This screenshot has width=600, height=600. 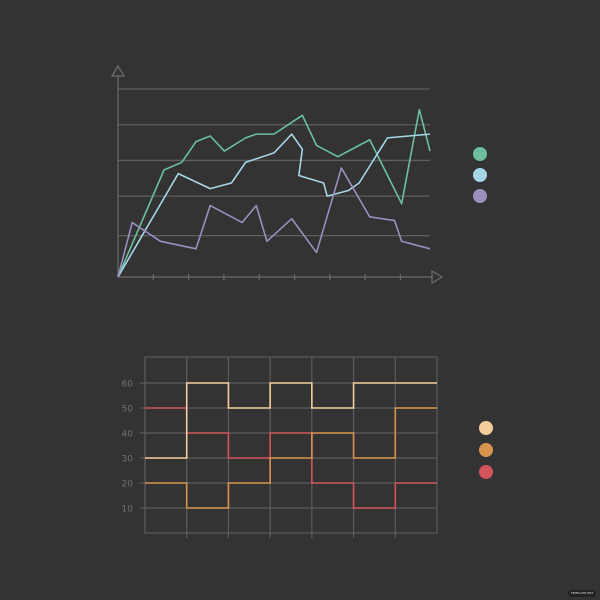 What do you see at coordinates (437, 277) in the screenshot?
I see `x-axis-arrow` at bounding box center [437, 277].